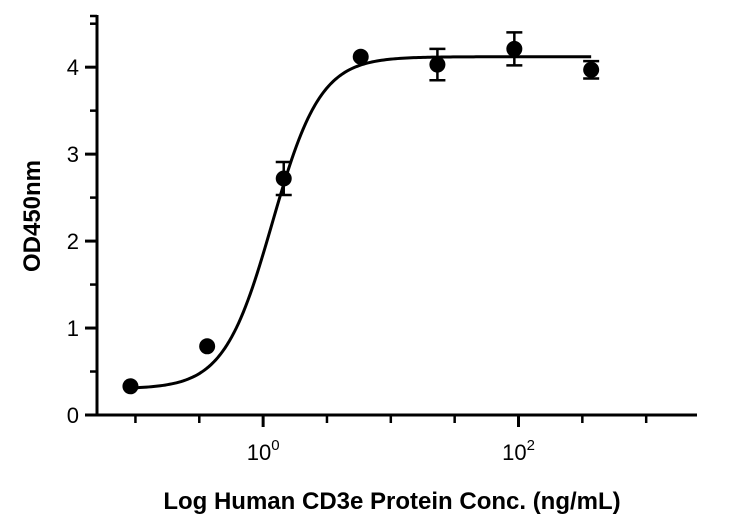 This screenshot has height=529, width=747. Describe the element at coordinates (73, 67) in the screenshot. I see `y-tick-label: 4` at that location.